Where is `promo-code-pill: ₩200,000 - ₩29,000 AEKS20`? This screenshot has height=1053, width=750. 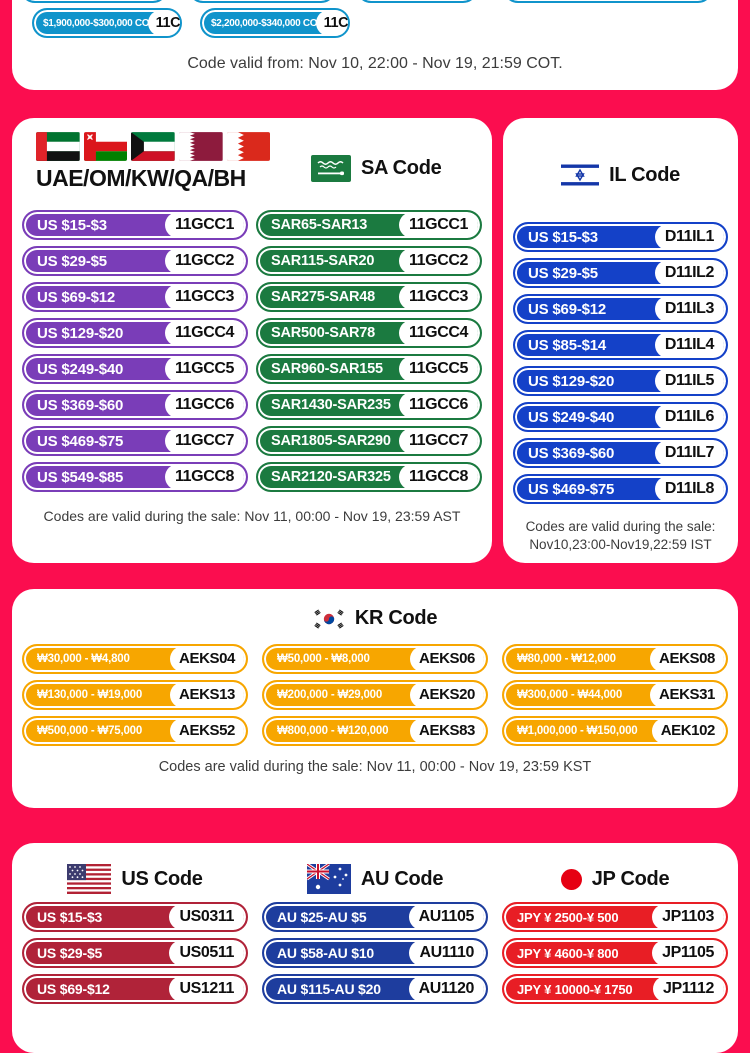
promo-code-pill: ₩200,000 - ₩29,000 AEKS20 is located at coordinates (375, 695).